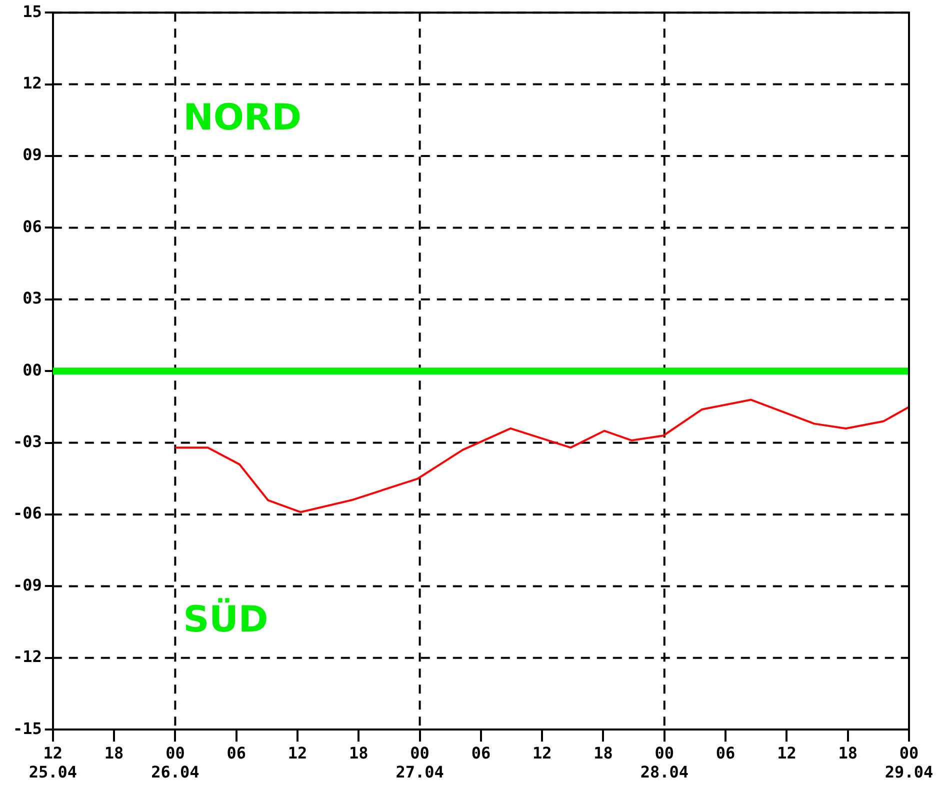  I want to click on y-tick-label: -12, so click(27, 656).